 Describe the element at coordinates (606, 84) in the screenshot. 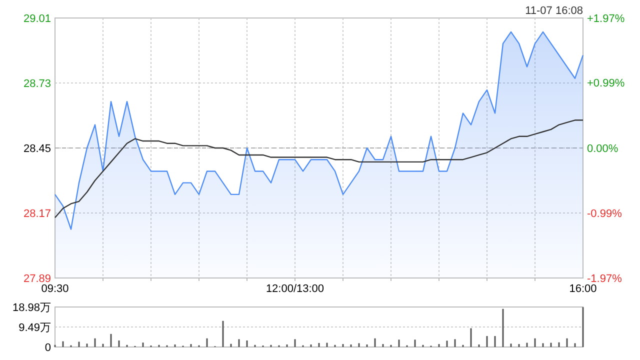

I see `y2-tick-label: +0.99%` at that location.